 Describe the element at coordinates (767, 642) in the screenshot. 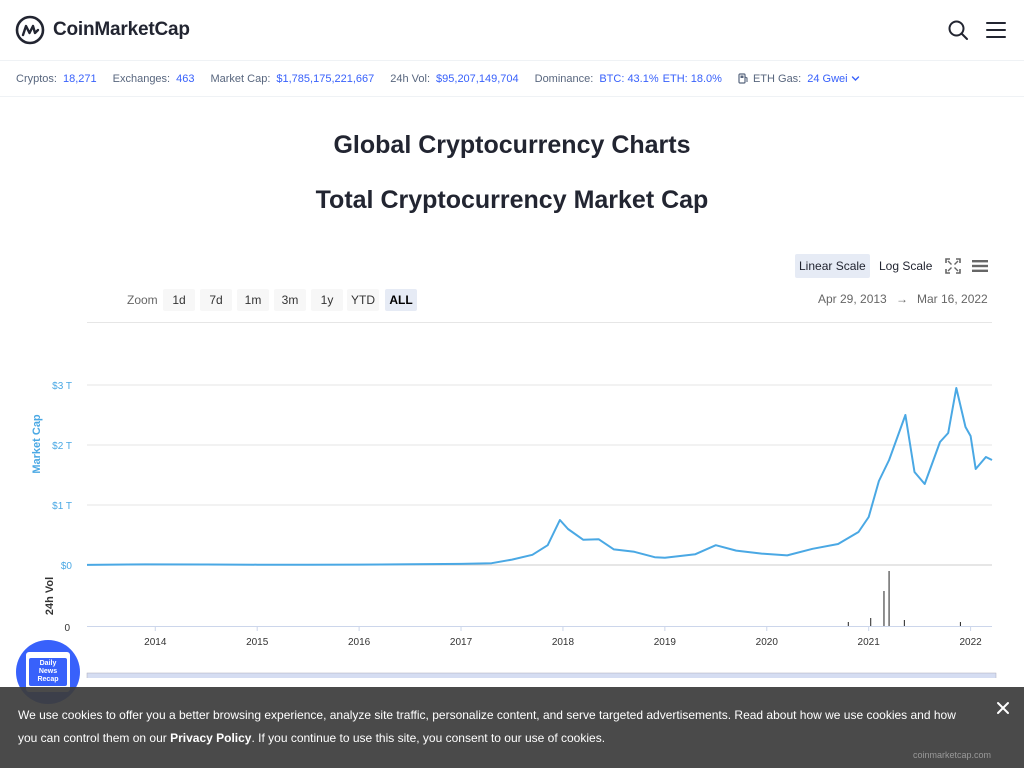

I see `x-tick-label: 2020` at that location.